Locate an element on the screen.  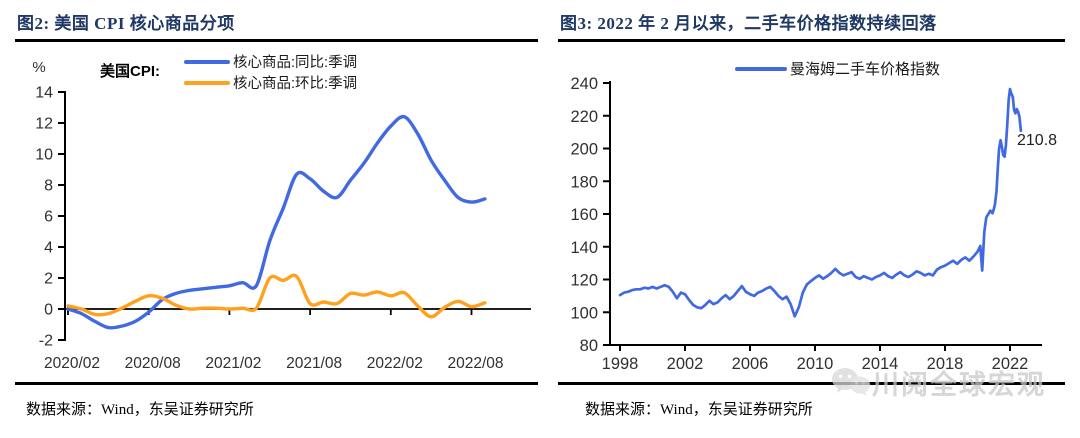
svg-text: 2014 is located at coordinates (880, 364).